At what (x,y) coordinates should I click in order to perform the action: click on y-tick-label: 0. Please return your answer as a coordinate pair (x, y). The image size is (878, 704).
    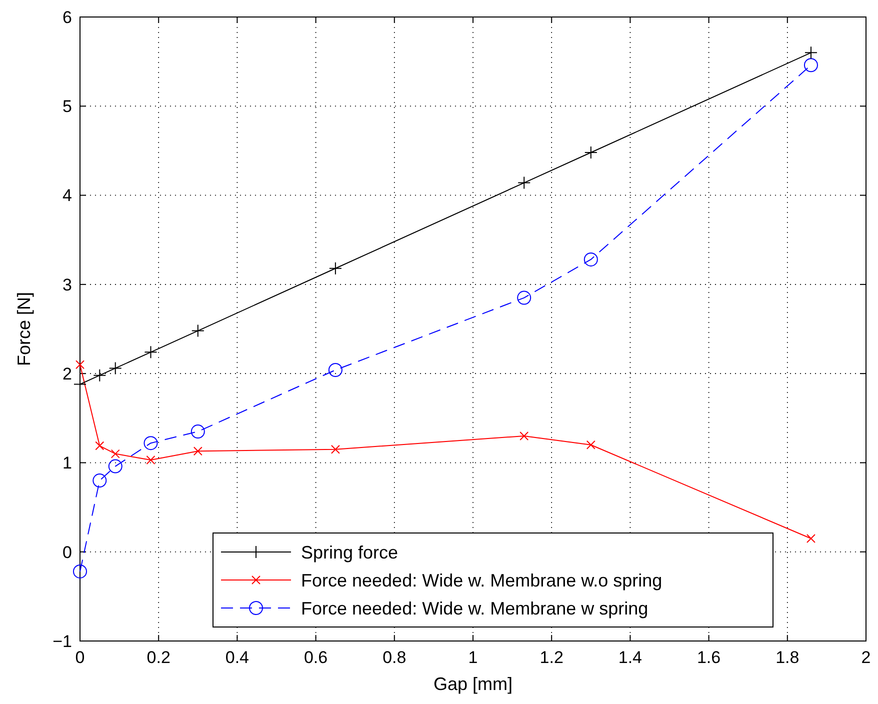
    Looking at the image, I should click on (67, 552).